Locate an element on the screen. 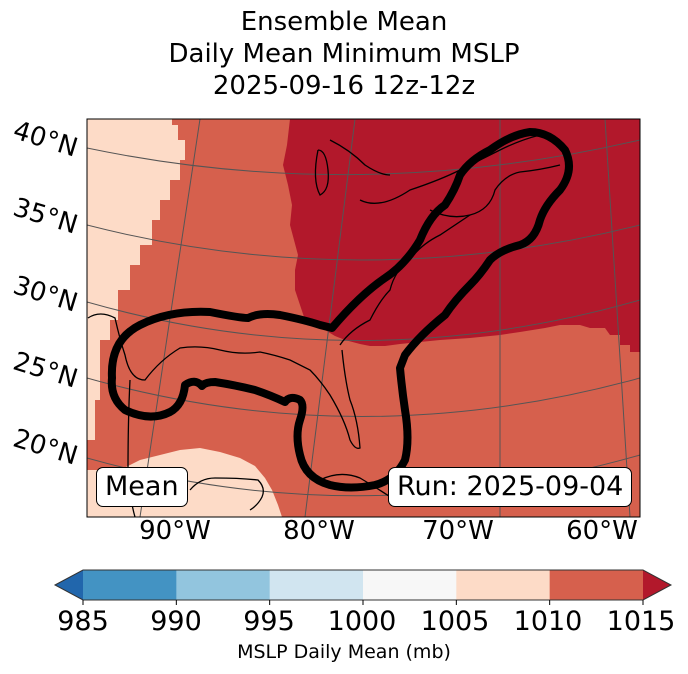  colorbar-tick-1000: 1000 is located at coordinates (362, 621).